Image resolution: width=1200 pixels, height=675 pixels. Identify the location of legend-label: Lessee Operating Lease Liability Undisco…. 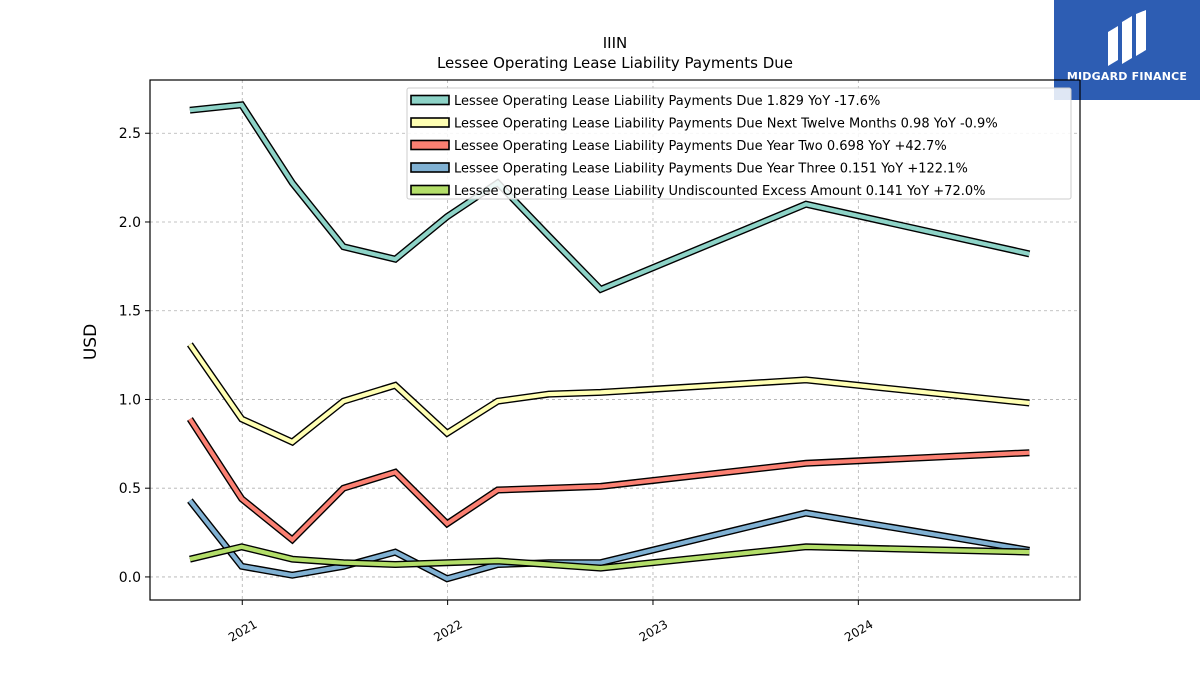
(719, 191).